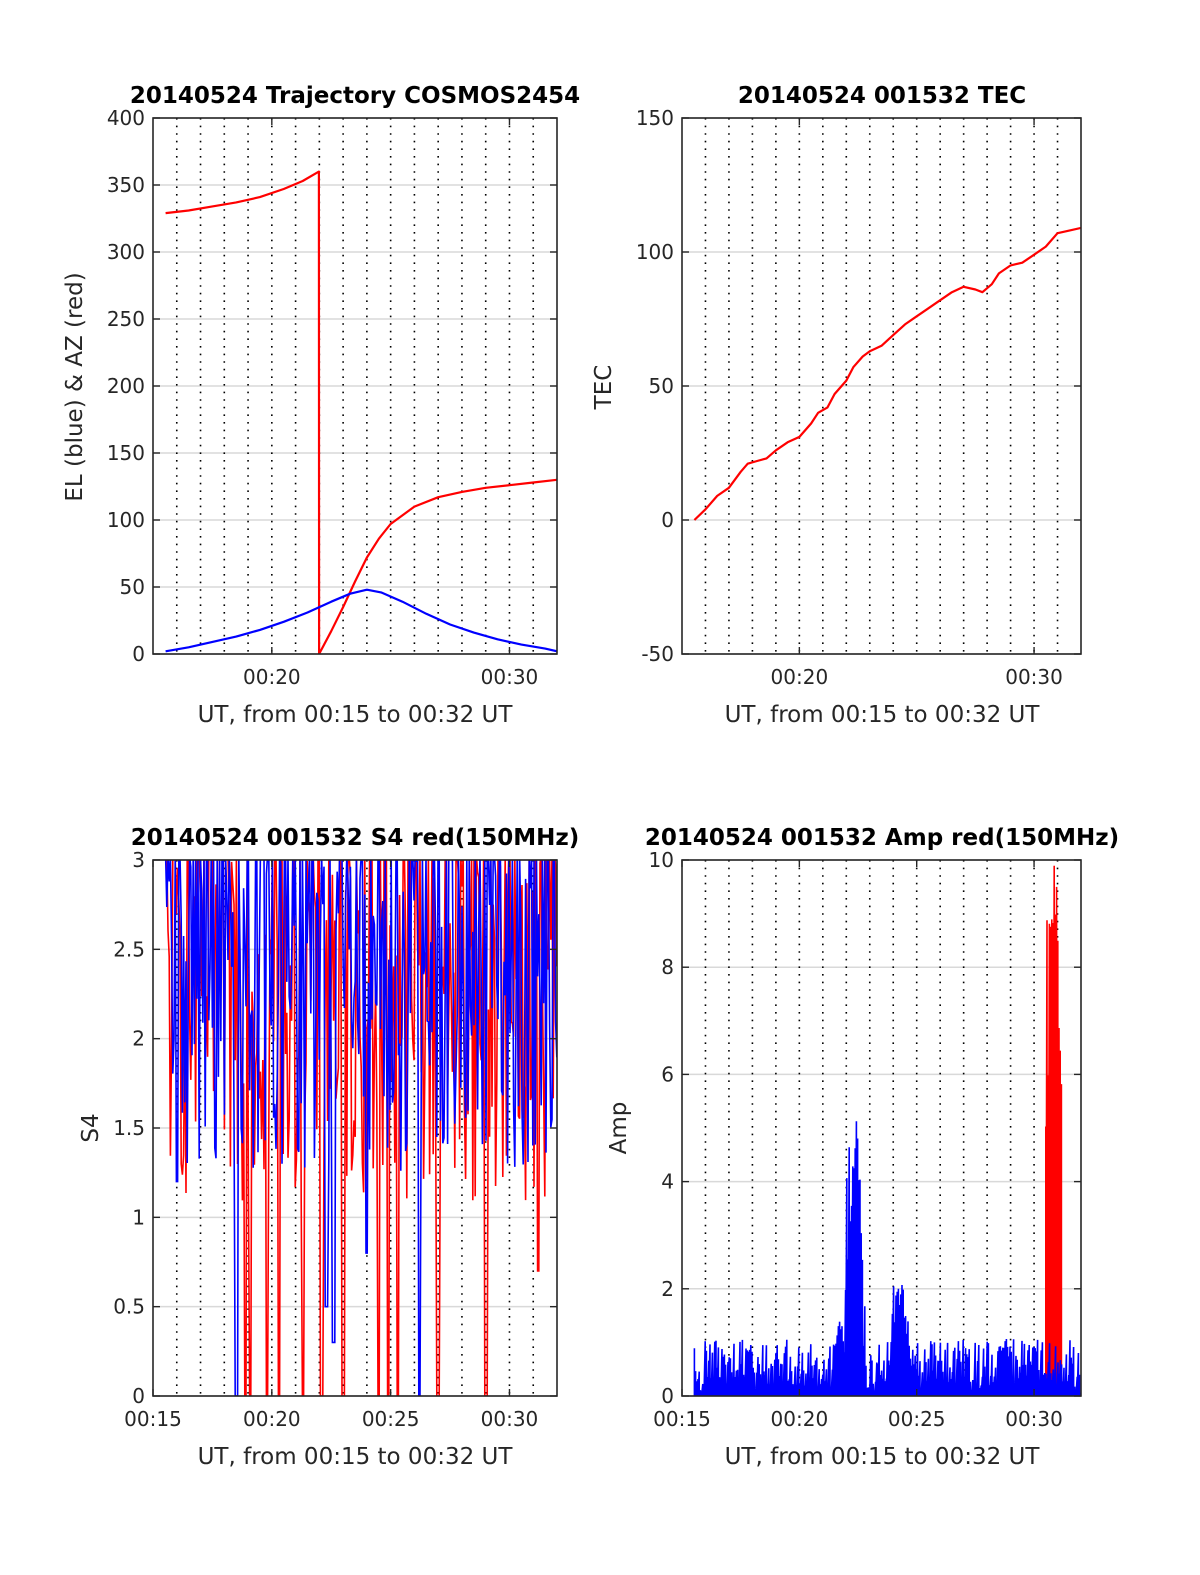 The width and height of the screenshot is (1200, 1575). I want to click on series-line-az, so click(887, 373).